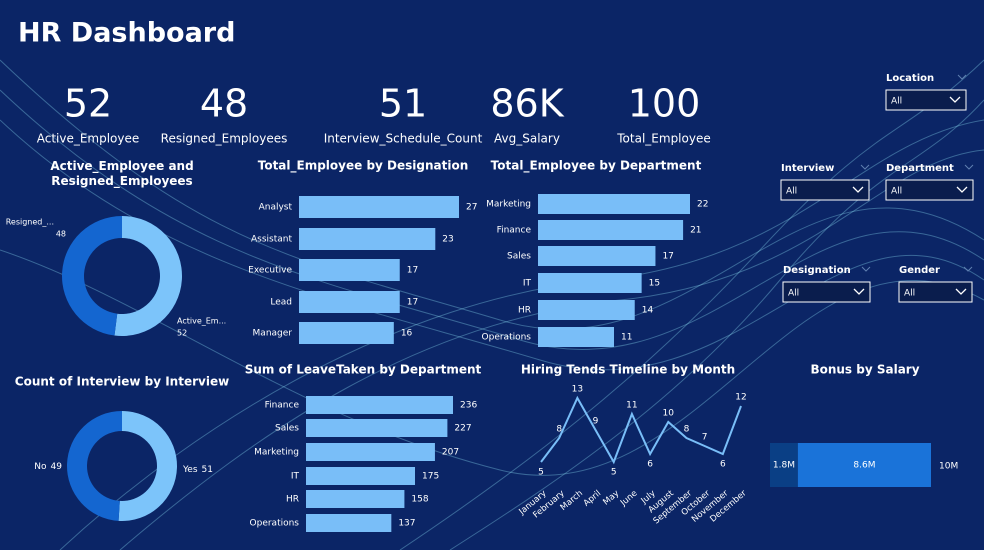  Describe the element at coordinates (705, 438) in the screenshot. I see `value-label: 7` at that location.